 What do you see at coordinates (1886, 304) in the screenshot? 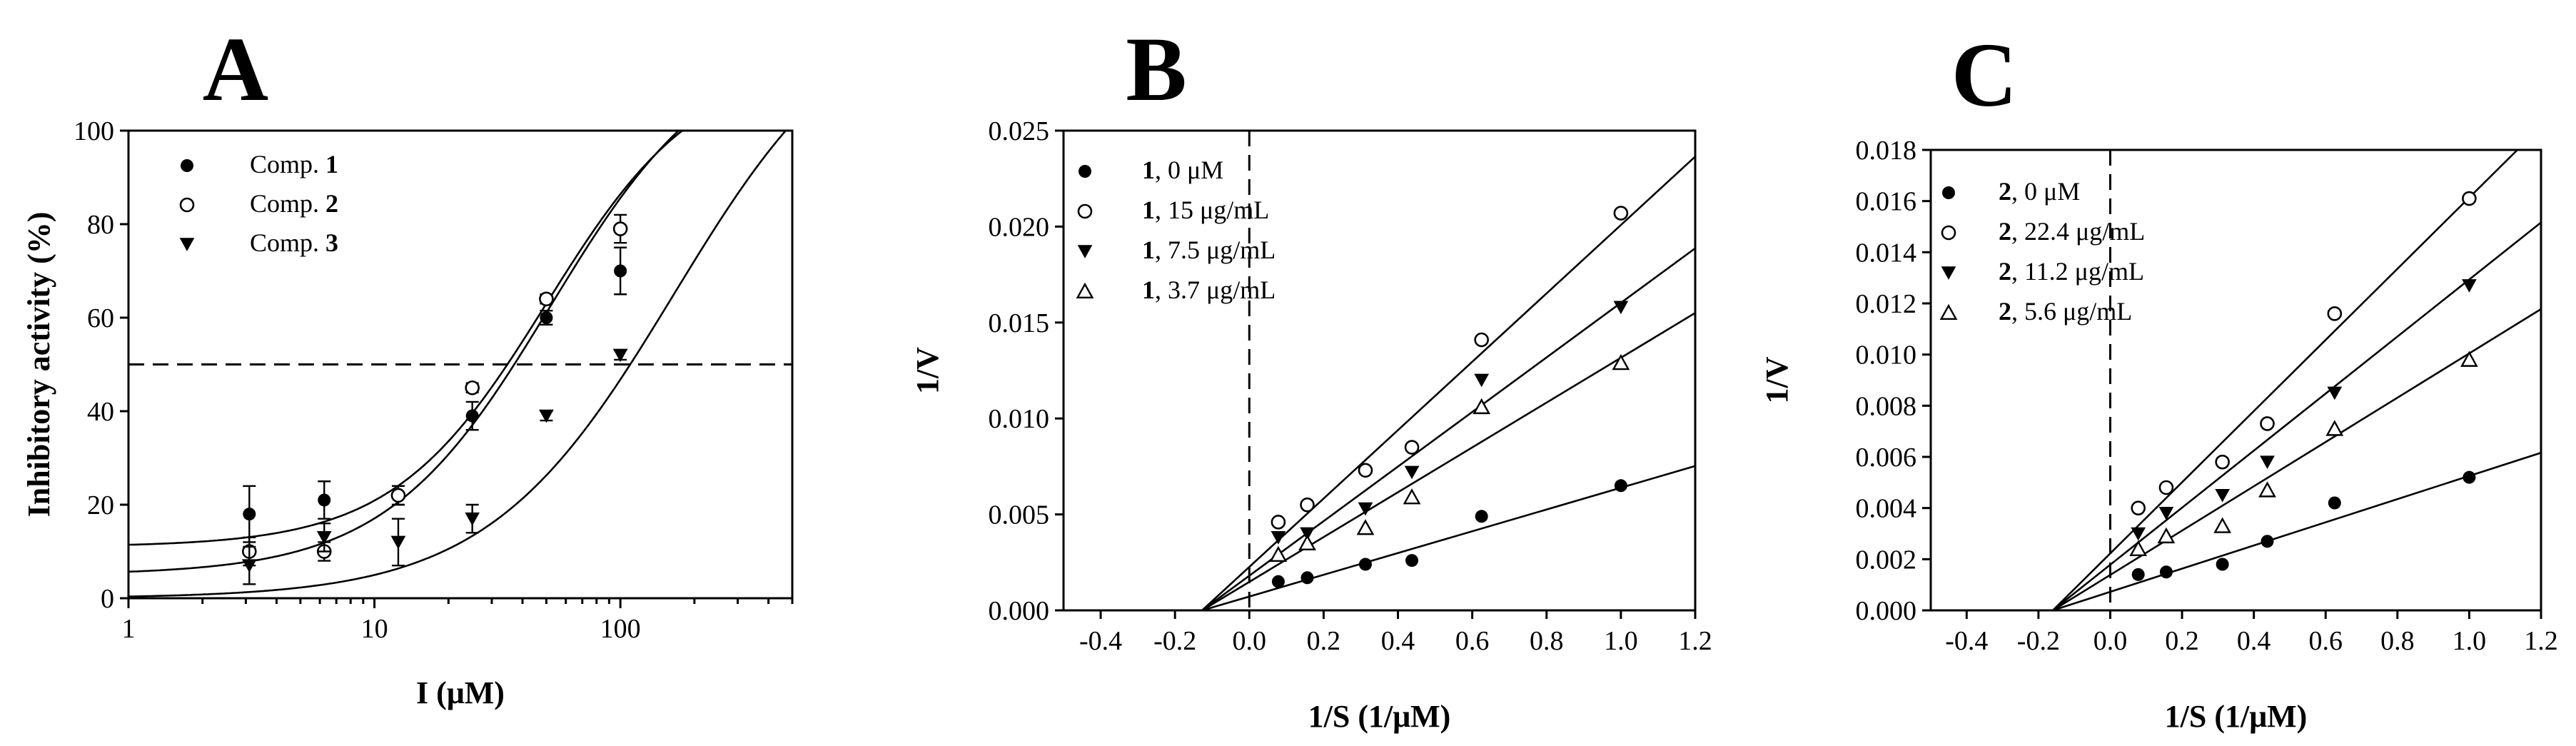
I see `y-tick-label: 0.012` at bounding box center [1886, 304].